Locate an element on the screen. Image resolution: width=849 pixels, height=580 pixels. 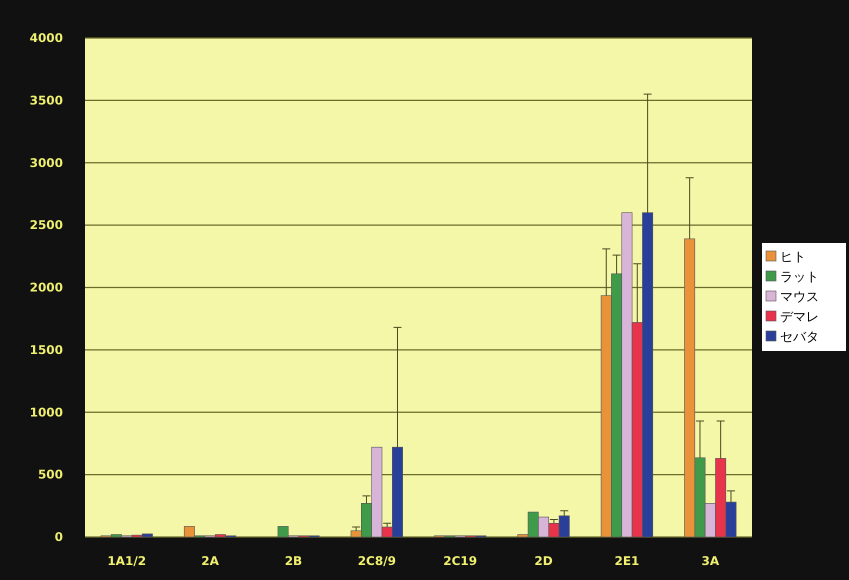
y-tick-label: 2000 is located at coordinates (46, 287).